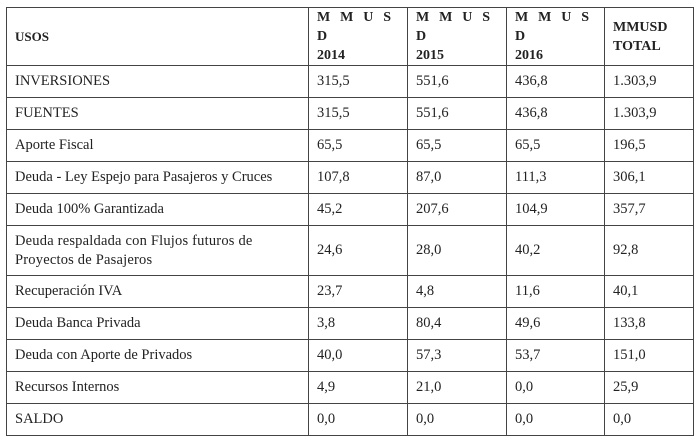  What do you see at coordinates (457, 323) in the screenshot?
I see `value-2015: 80,4` at bounding box center [457, 323].